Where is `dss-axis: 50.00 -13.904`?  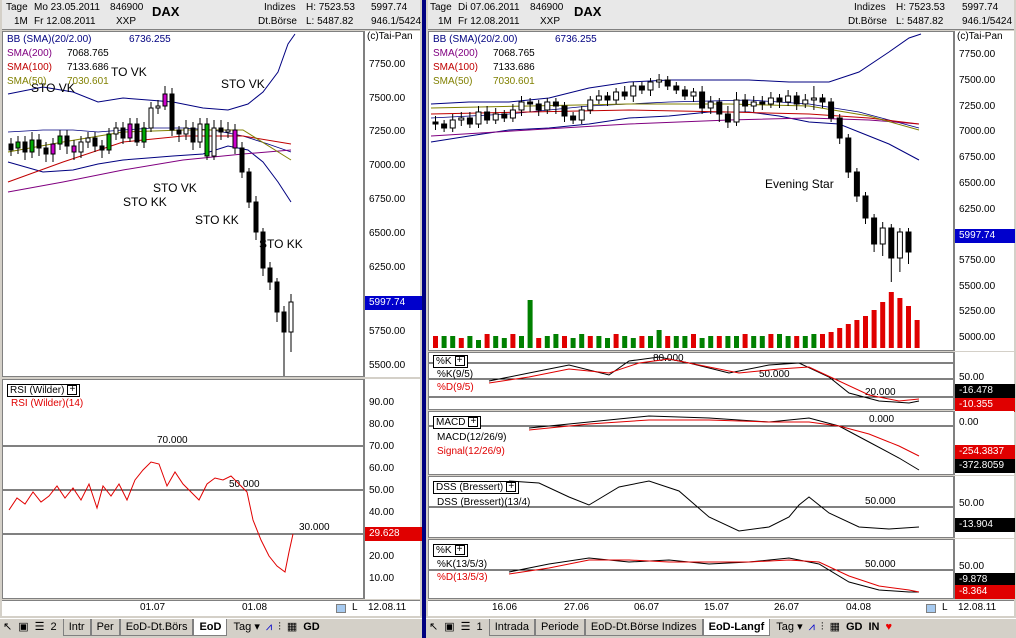
dss-axis: 50.00 -13.904 is located at coordinates (984, 507).